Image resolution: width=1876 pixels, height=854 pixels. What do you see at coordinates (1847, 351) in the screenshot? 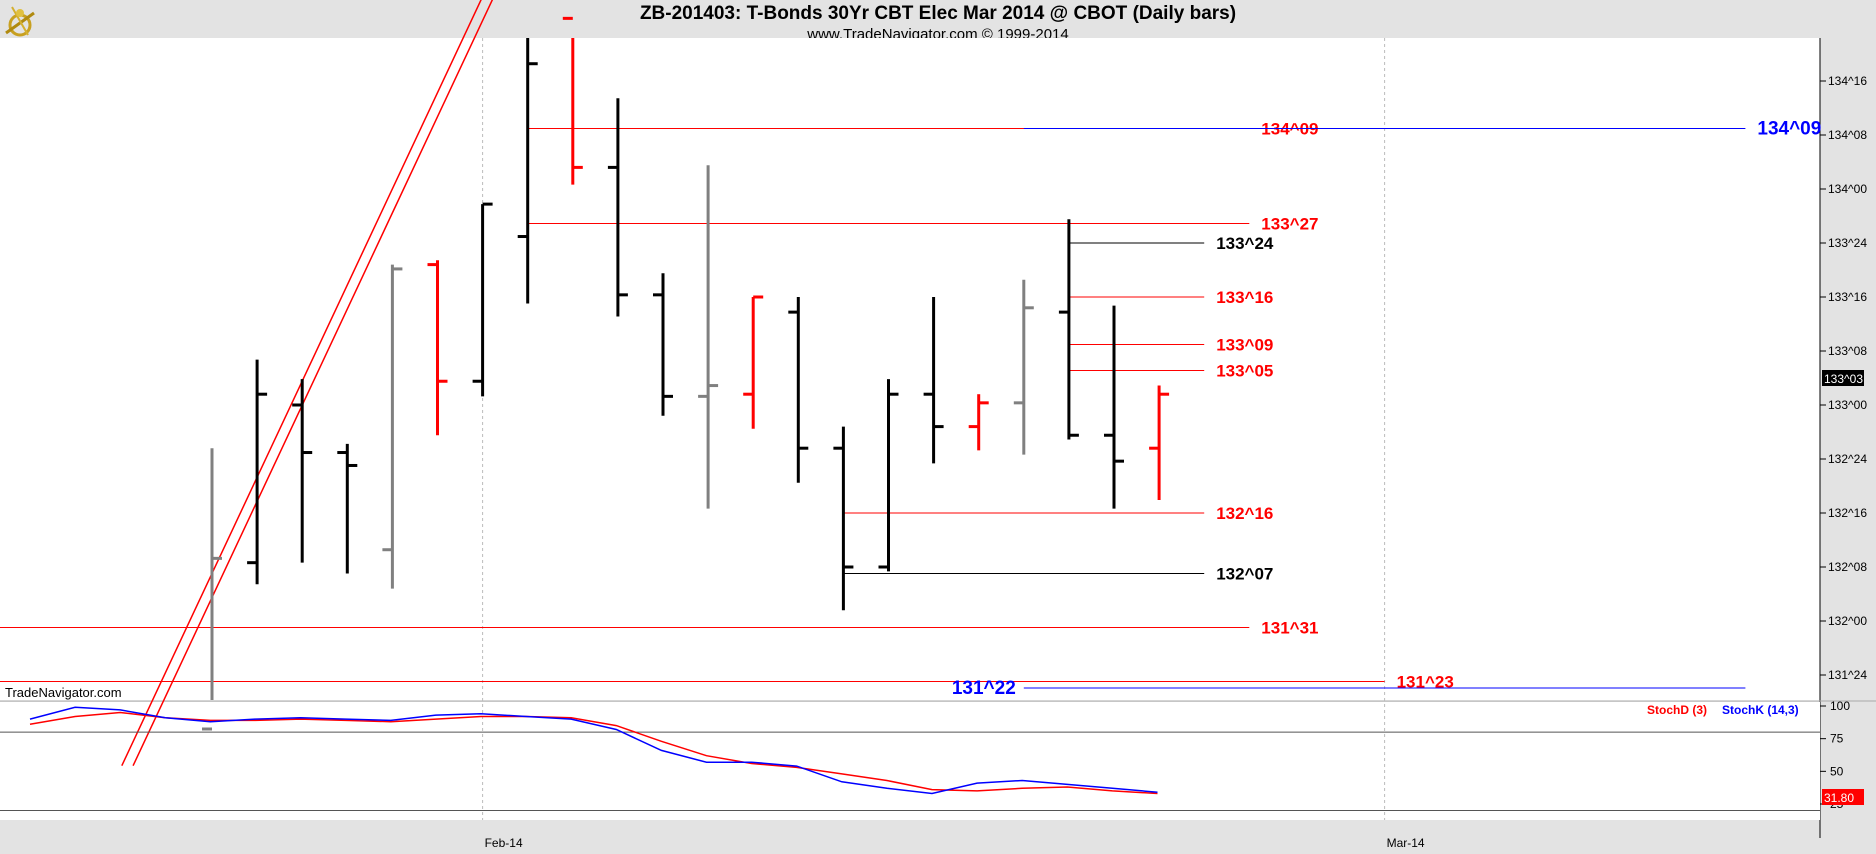
I see `price-tick-6: 133^08` at bounding box center [1847, 351].